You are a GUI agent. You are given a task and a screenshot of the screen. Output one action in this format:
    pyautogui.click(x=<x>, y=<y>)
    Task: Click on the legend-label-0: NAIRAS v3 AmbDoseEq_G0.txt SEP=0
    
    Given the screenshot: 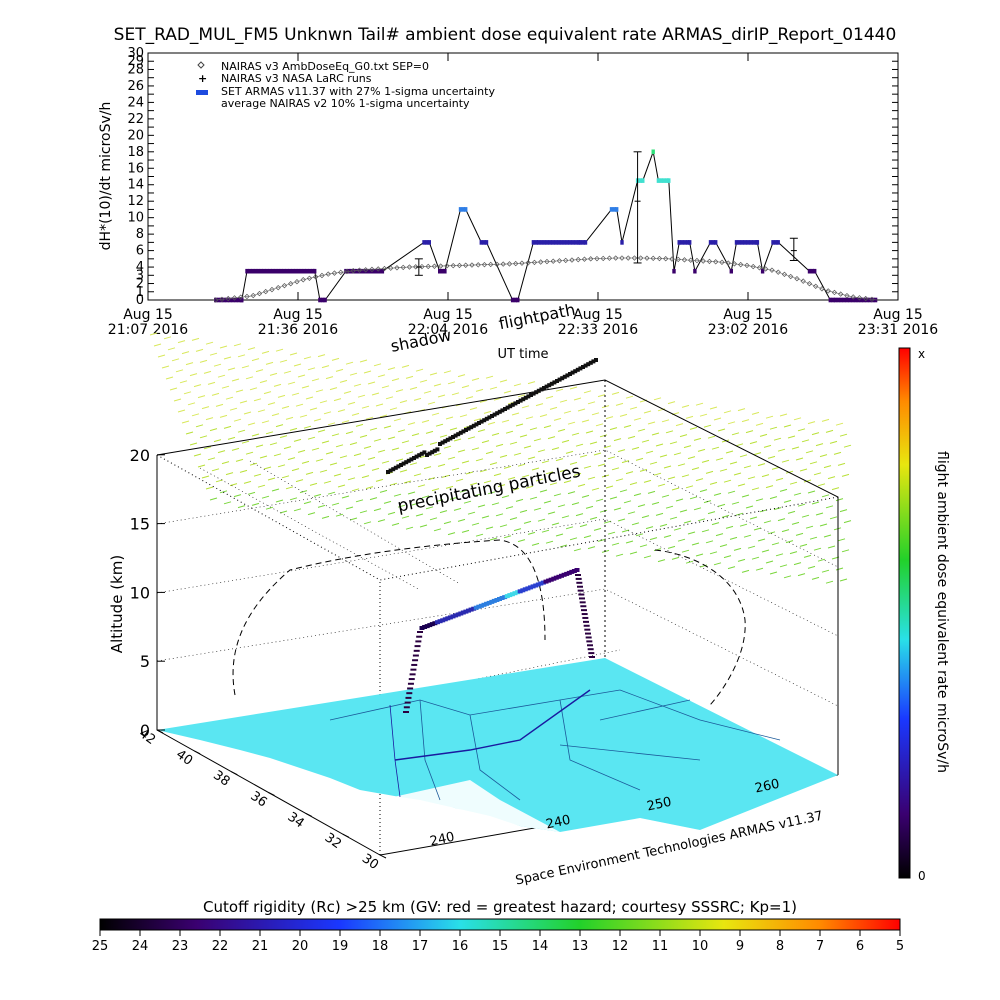 What is the action you would take?
    pyautogui.click(x=325, y=66)
    